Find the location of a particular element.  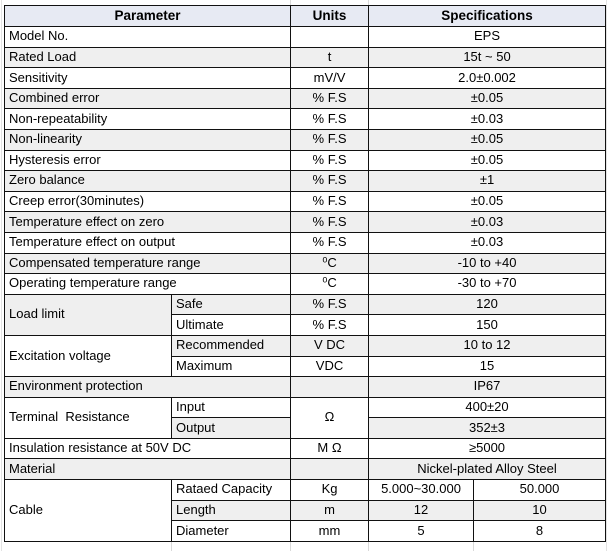

unit-terminal-resistance: Ω is located at coordinates (330, 417).